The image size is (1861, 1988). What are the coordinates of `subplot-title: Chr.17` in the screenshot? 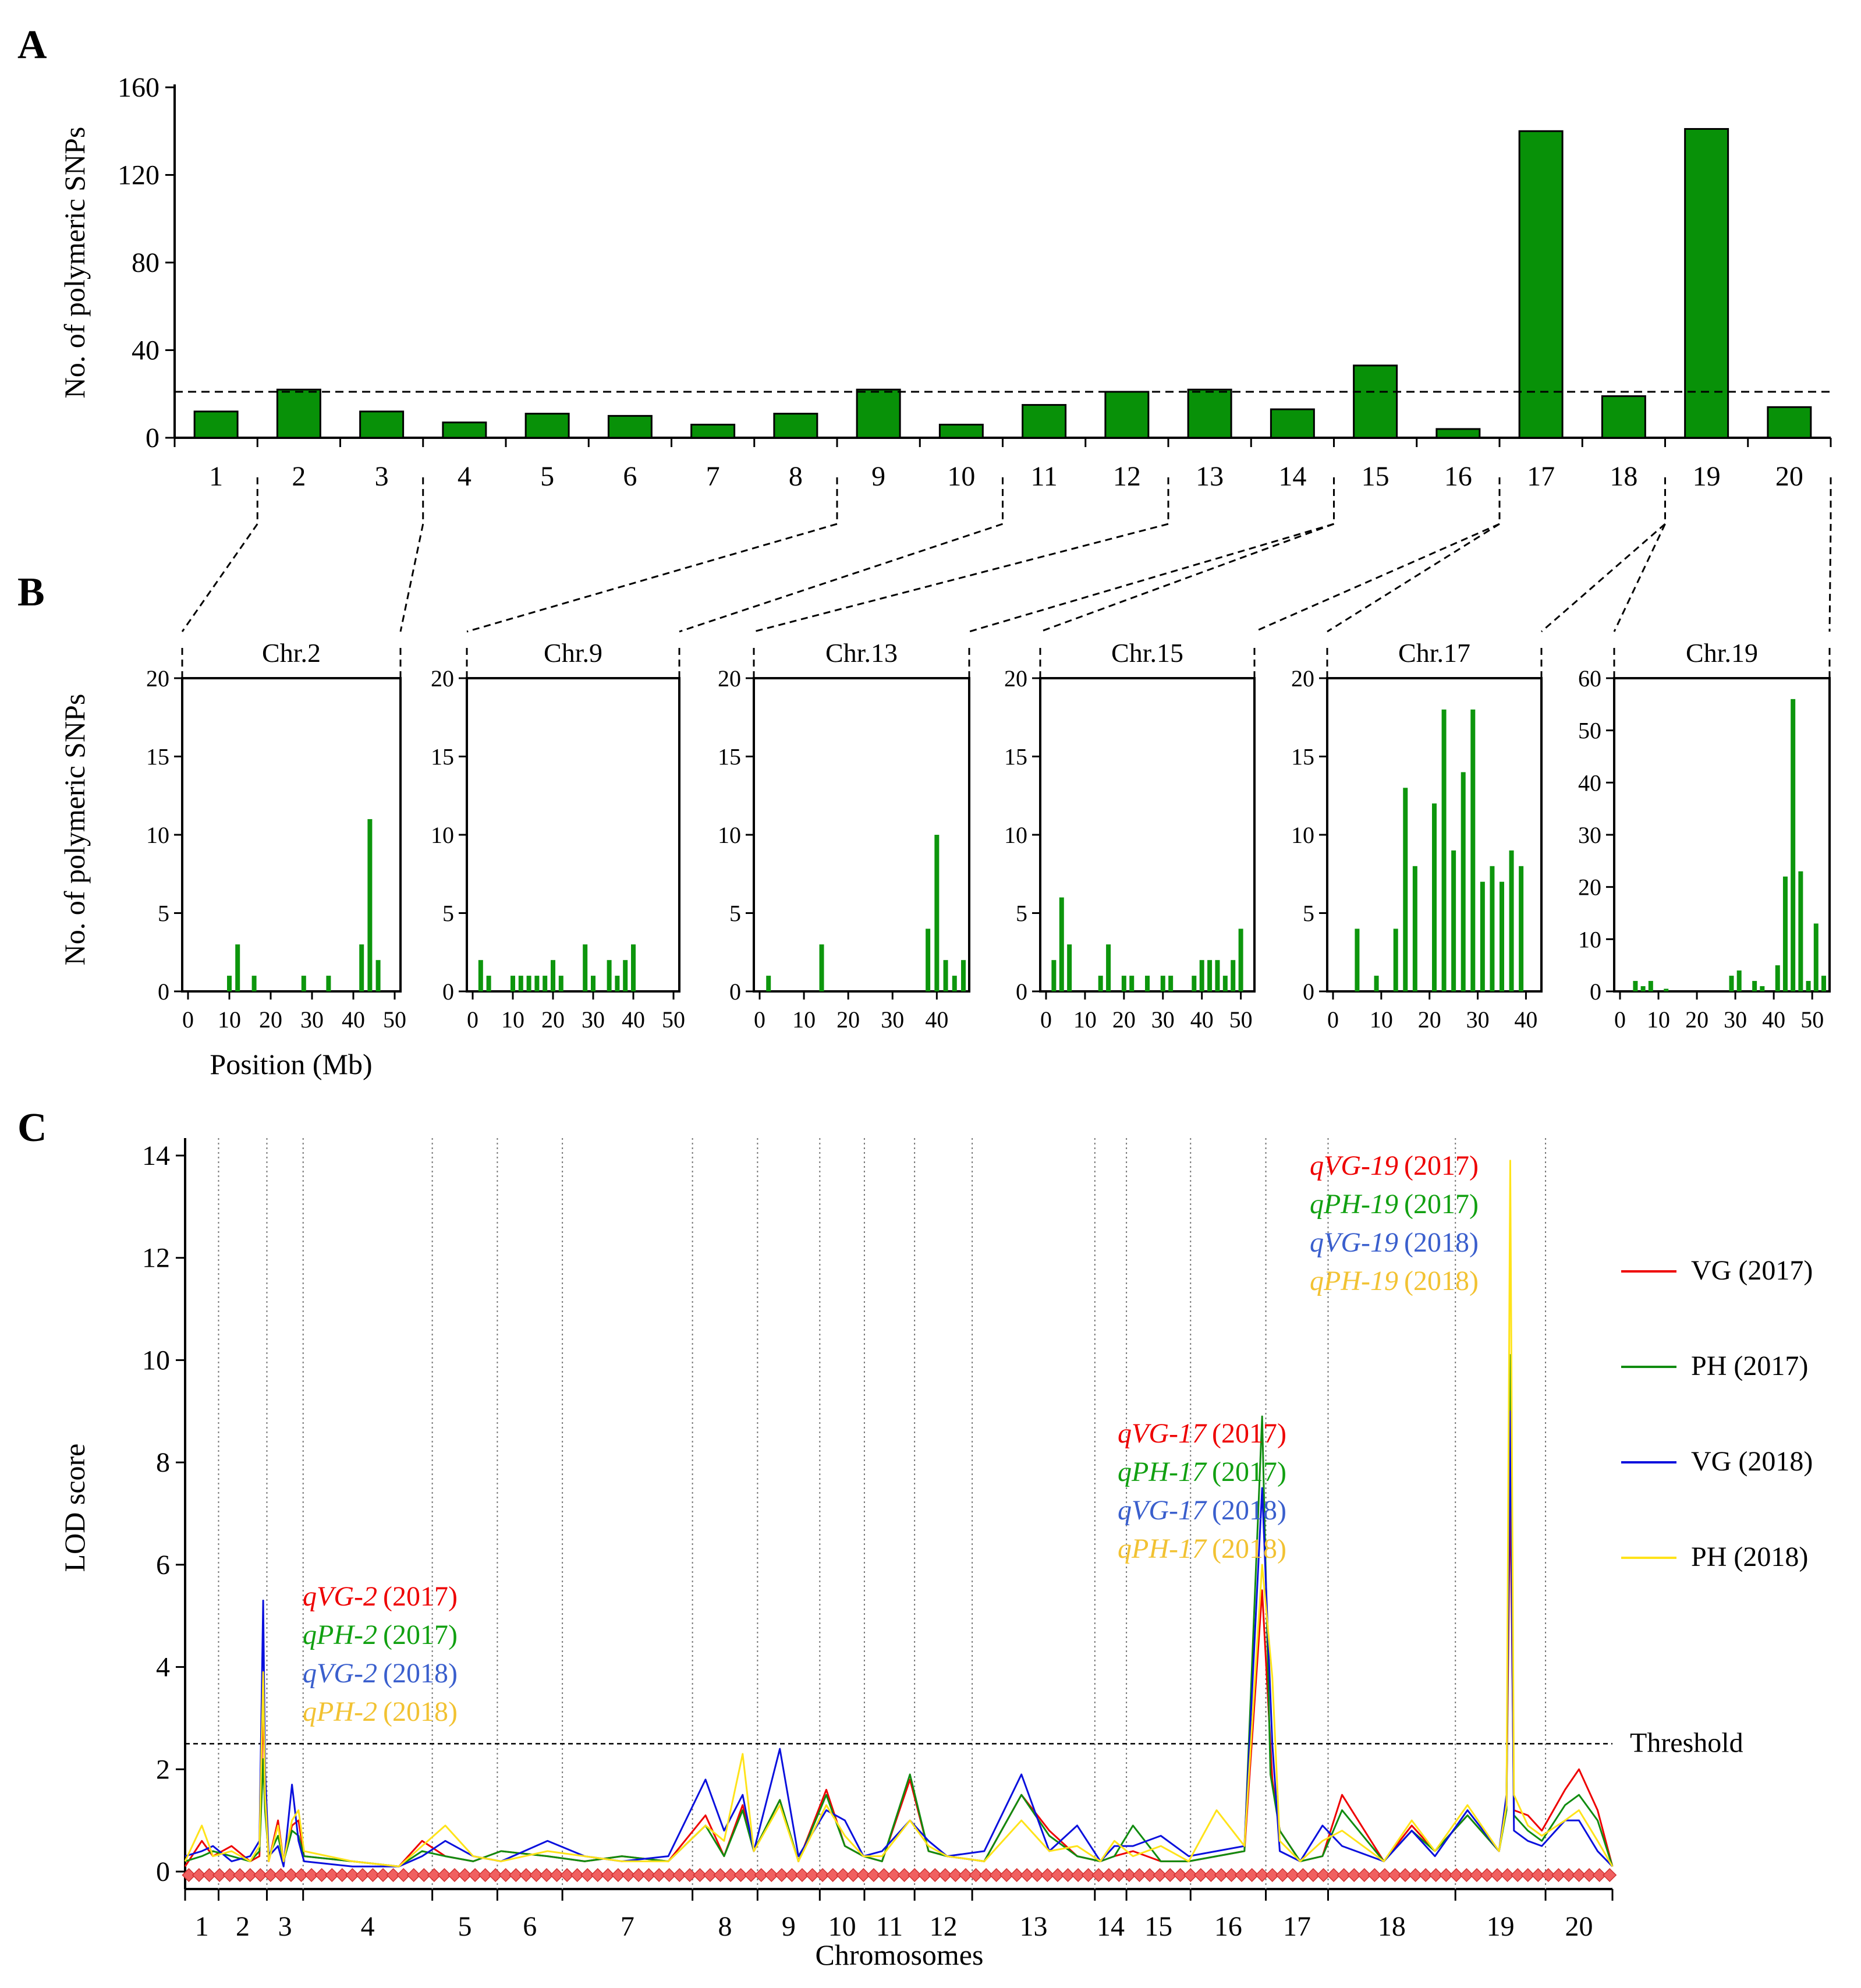 It's located at (1434, 653).